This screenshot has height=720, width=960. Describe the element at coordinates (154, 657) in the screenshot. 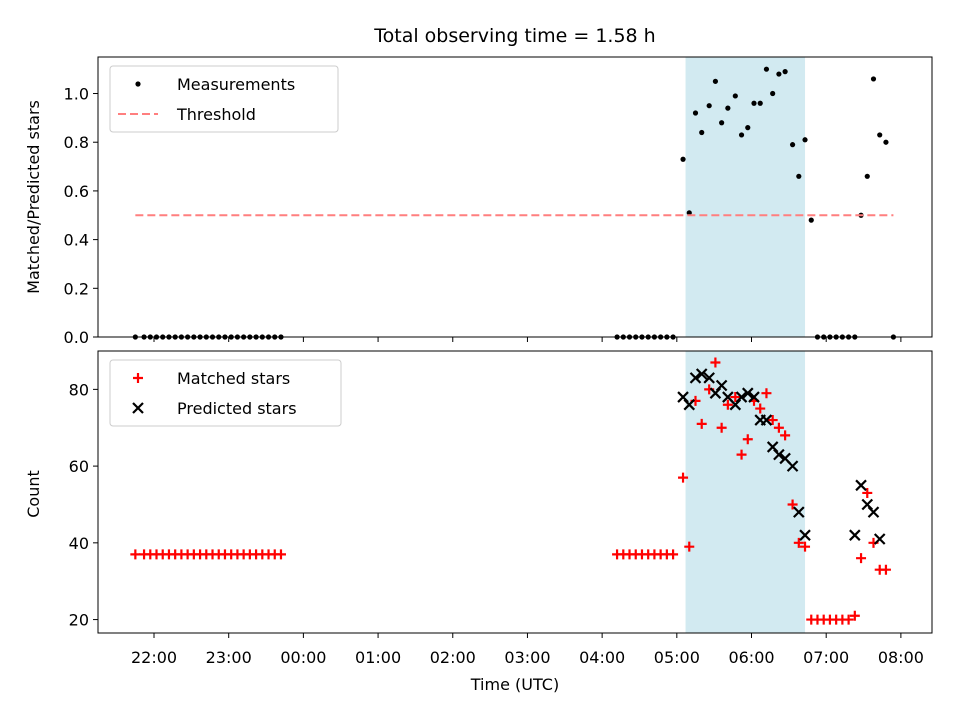

I see `x-tick-label: 22:00` at that location.